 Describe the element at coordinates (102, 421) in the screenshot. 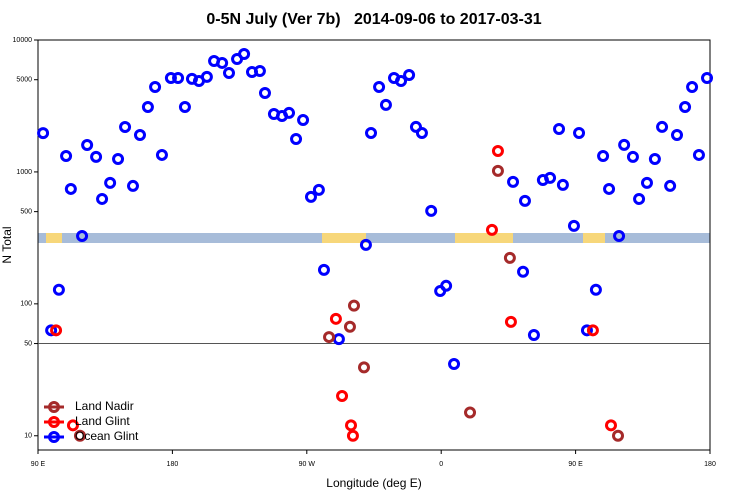

I see `legend-label: Land Glint` at that location.